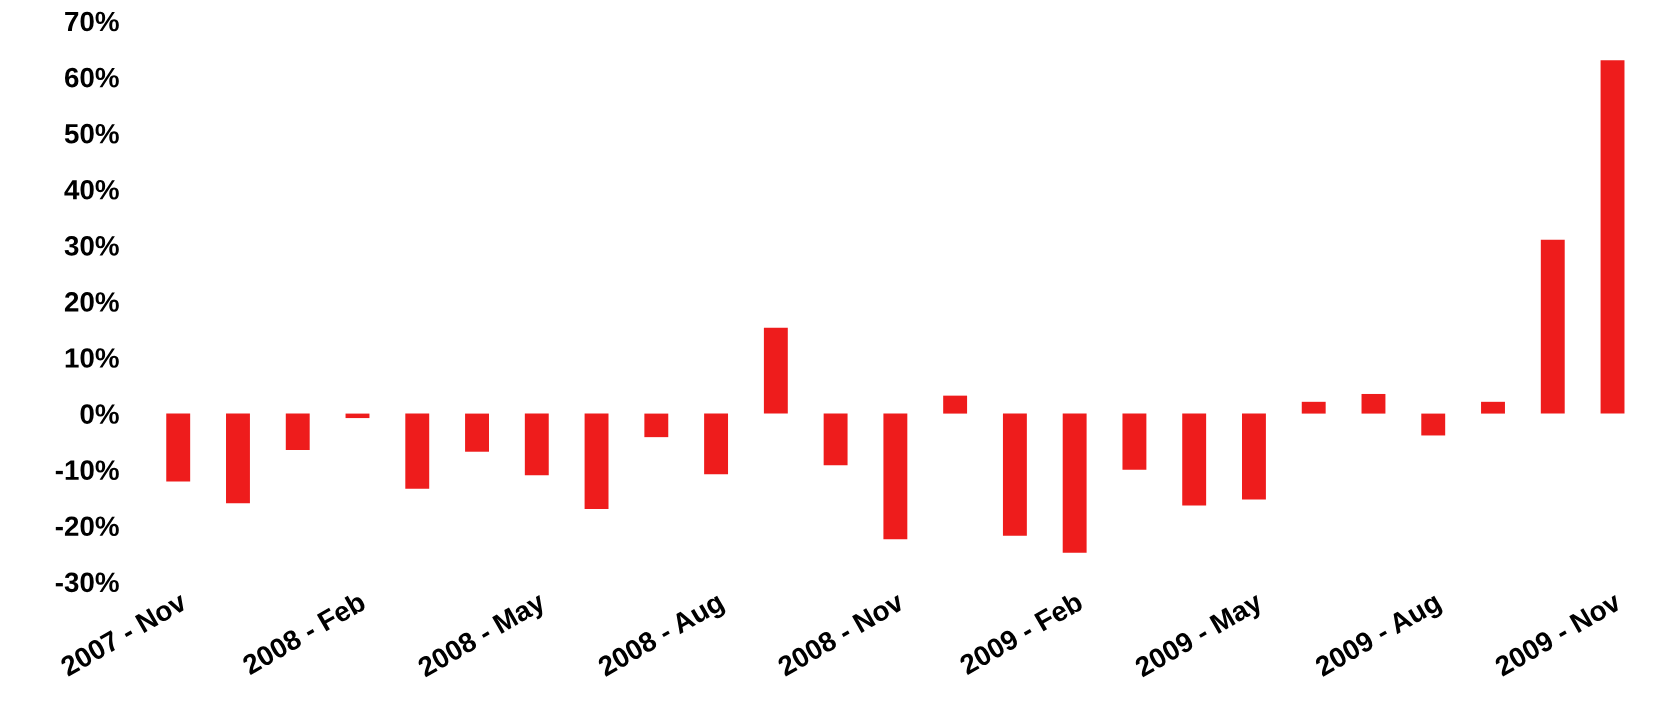 This screenshot has width=1659, height=701. Describe the element at coordinates (91, 246) in the screenshot. I see `y-tick-label: 30%` at that location.